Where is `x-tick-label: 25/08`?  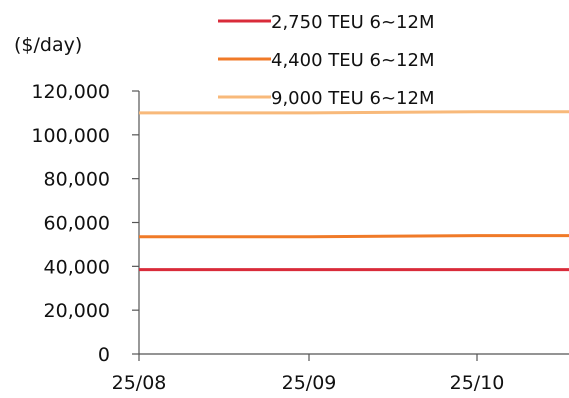 x-tick-label: 25/08 is located at coordinates (139, 383).